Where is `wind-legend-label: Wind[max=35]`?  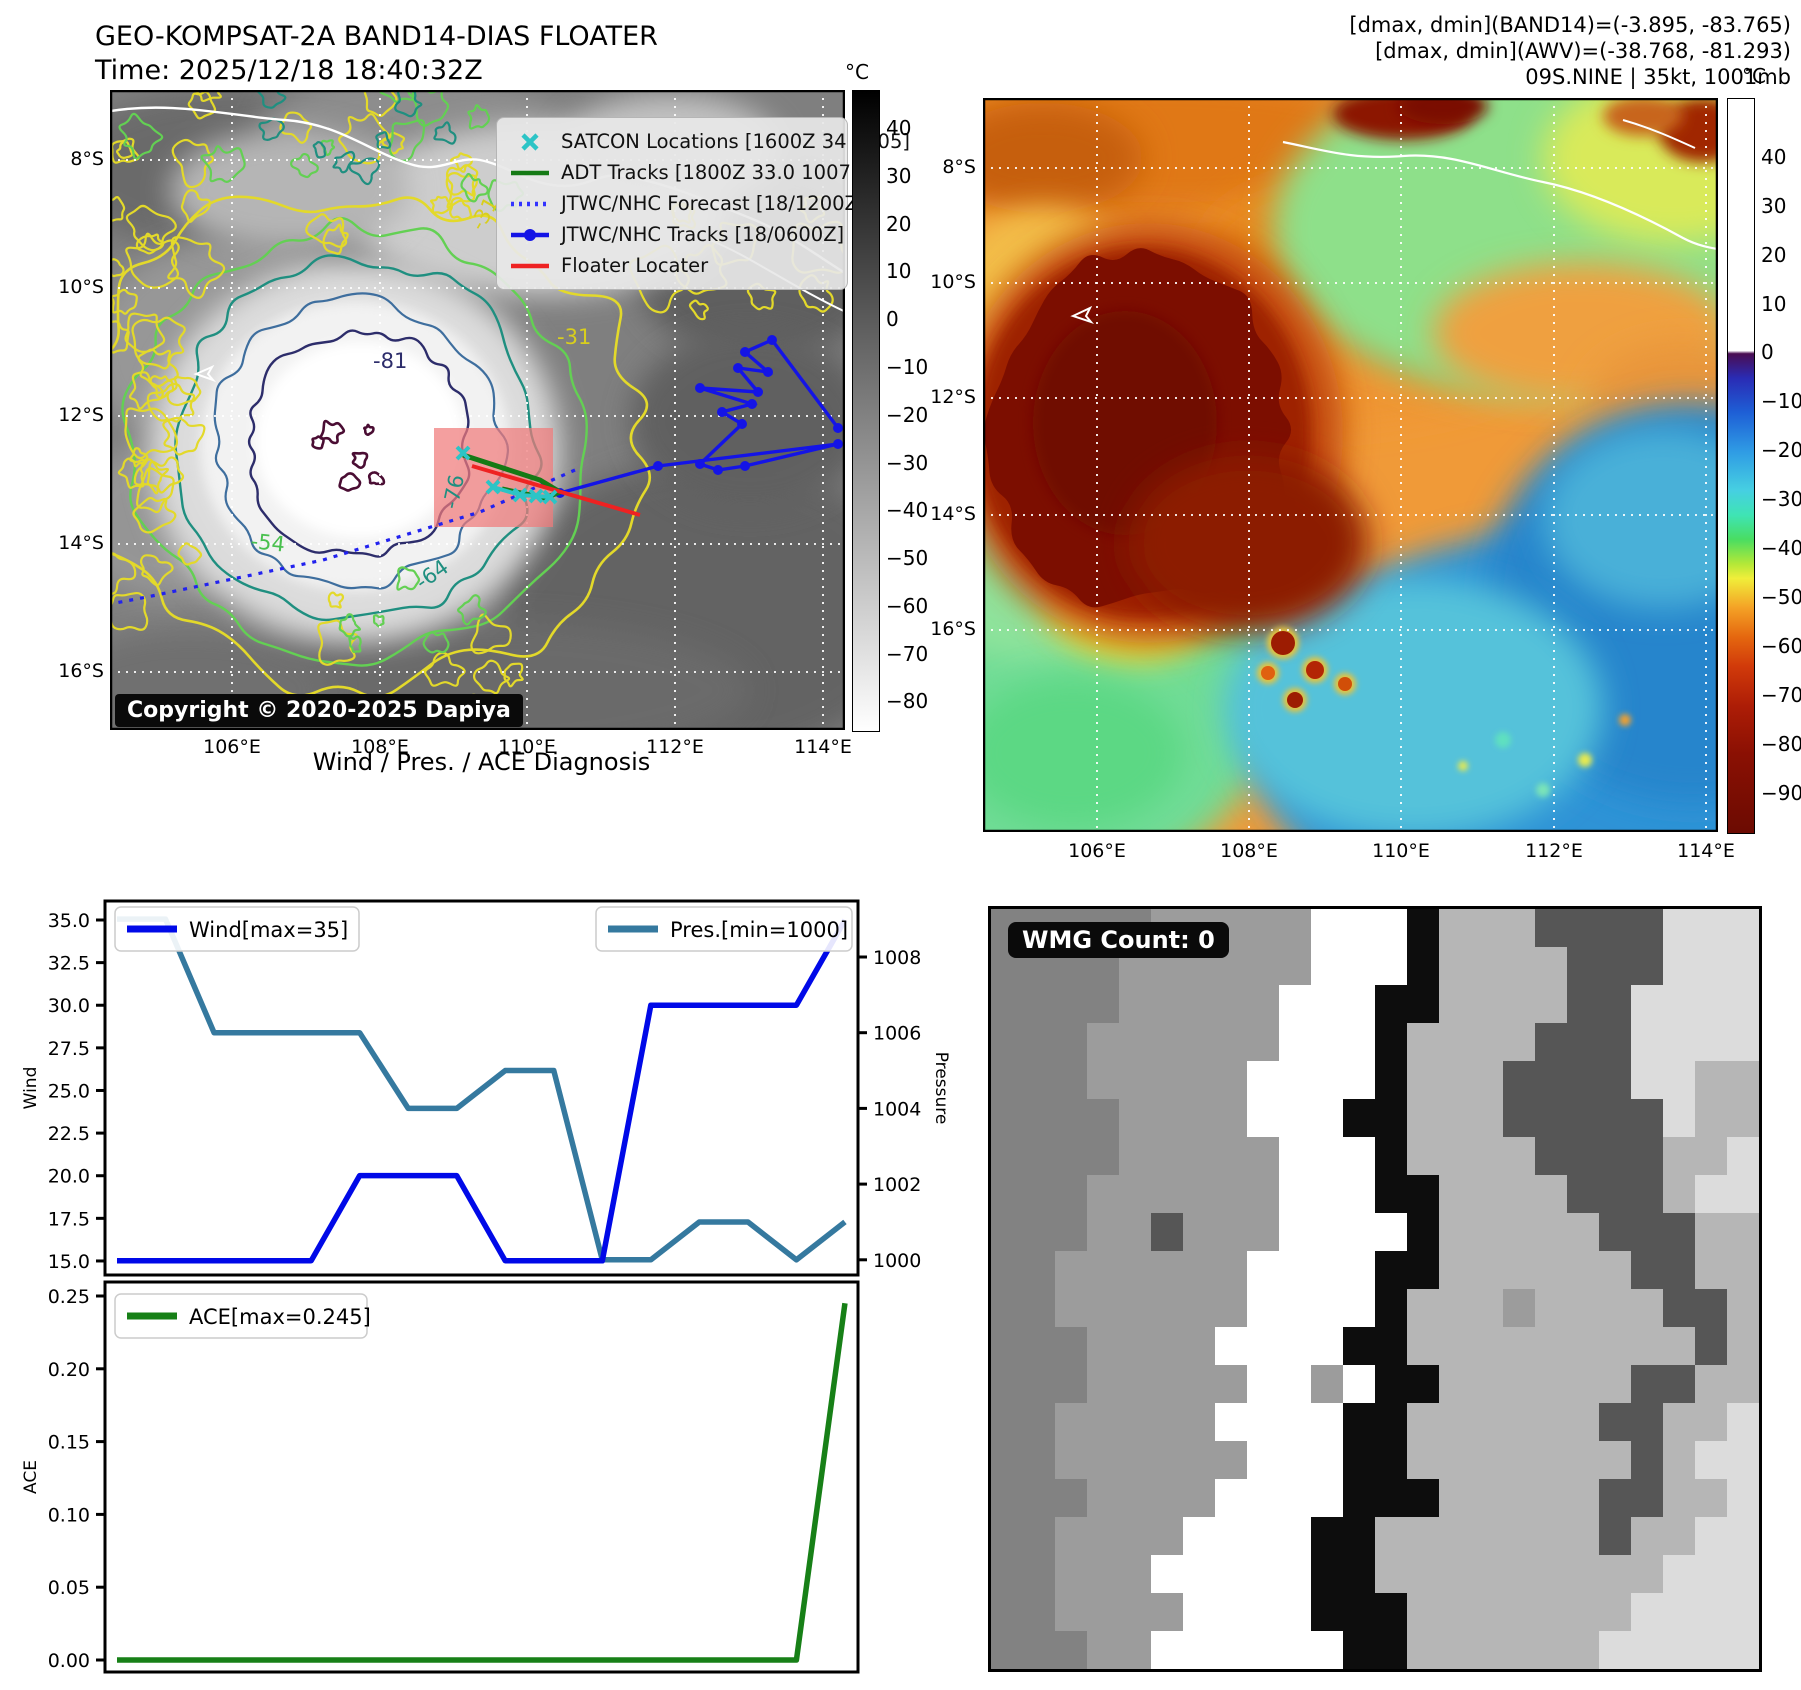 wind-legend-label: Wind[max=35] is located at coordinates (268, 930).